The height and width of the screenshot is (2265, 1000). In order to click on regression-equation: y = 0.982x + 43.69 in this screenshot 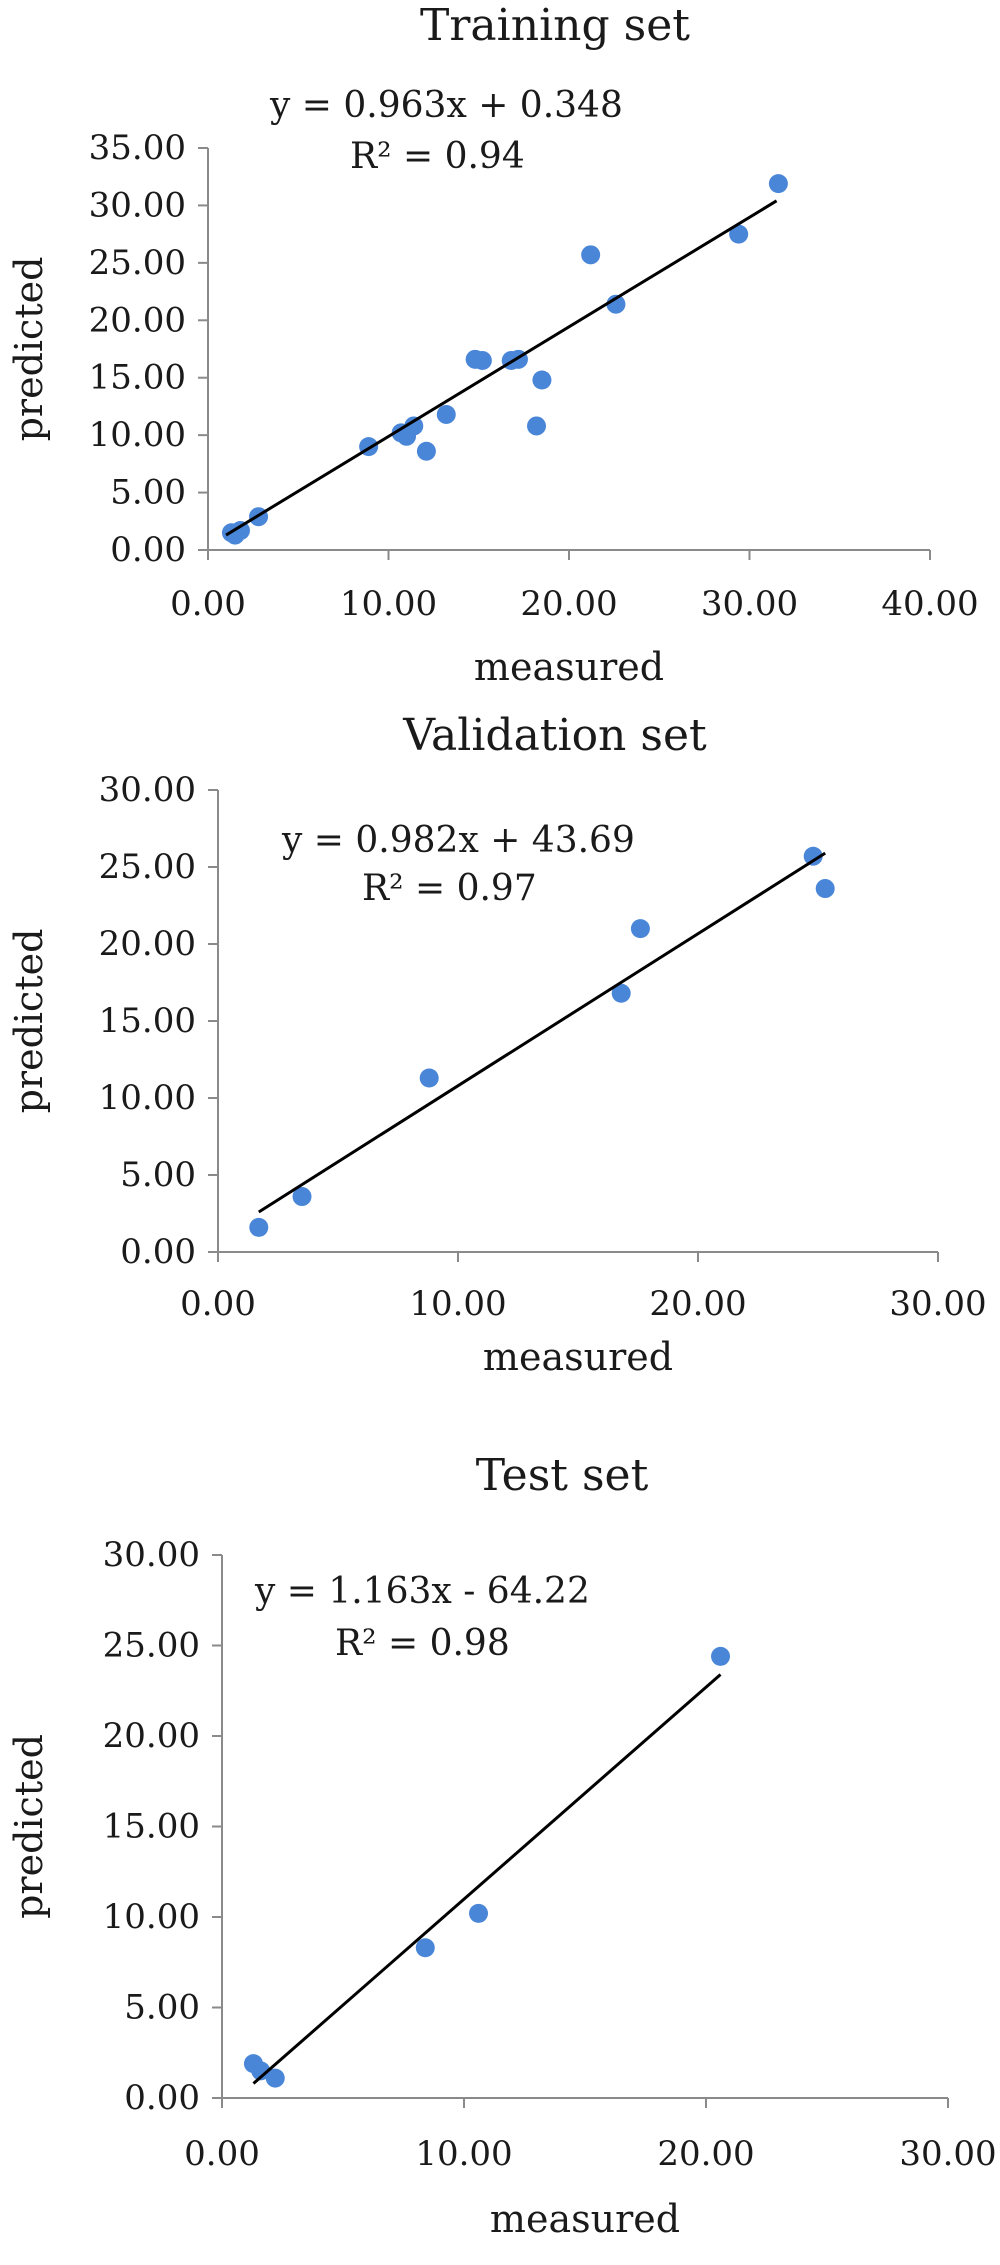, I will do `click(458, 840)`.